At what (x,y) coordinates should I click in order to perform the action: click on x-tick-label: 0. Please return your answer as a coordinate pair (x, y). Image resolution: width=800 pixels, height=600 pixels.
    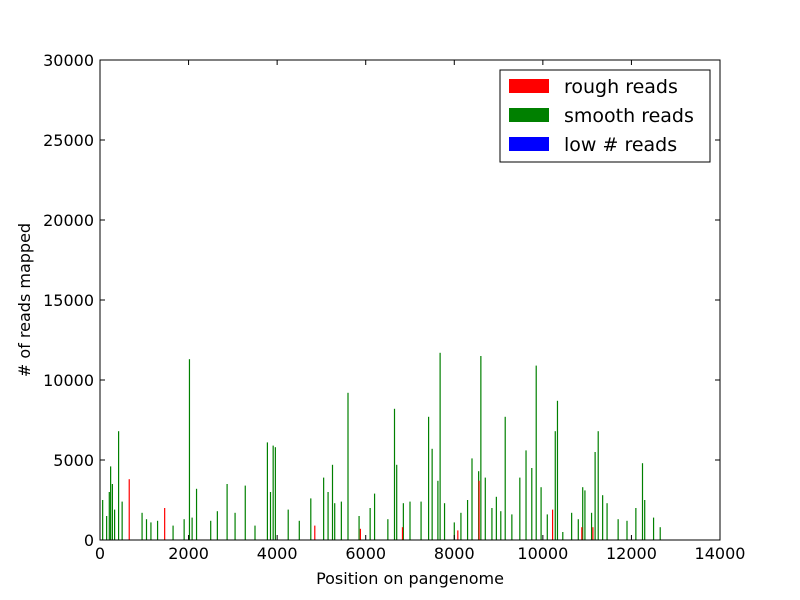
    Looking at the image, I should click on (100, 553).